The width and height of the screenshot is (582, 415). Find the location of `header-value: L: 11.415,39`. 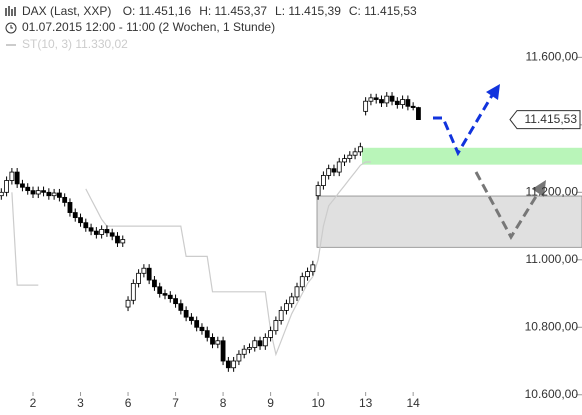

header-value: L: 11.415,39 is located at coordinates (308, 11).